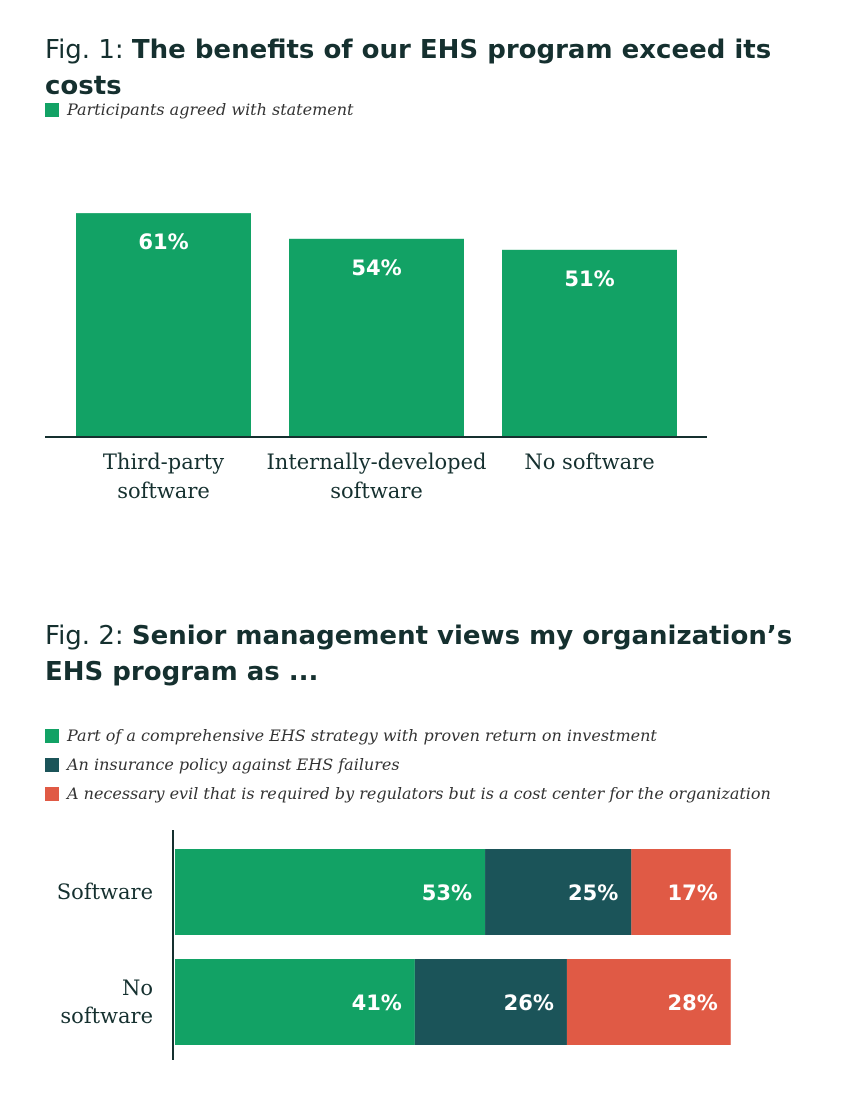 The image size is (844, 1098). I want to click on fig1-category-label: No software, so click(589, 462).